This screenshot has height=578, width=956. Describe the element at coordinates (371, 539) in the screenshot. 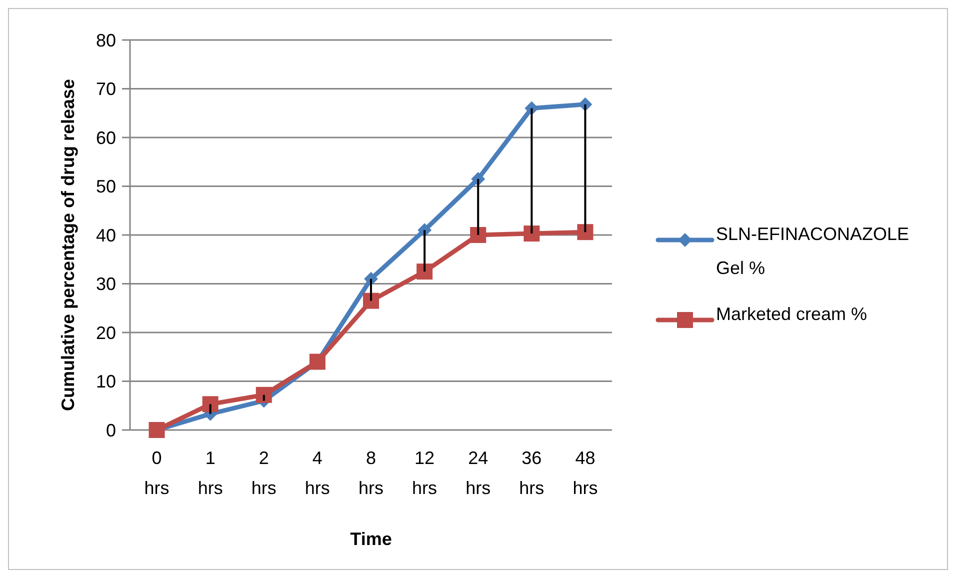

I see `x-axis-title: Time` at that location.